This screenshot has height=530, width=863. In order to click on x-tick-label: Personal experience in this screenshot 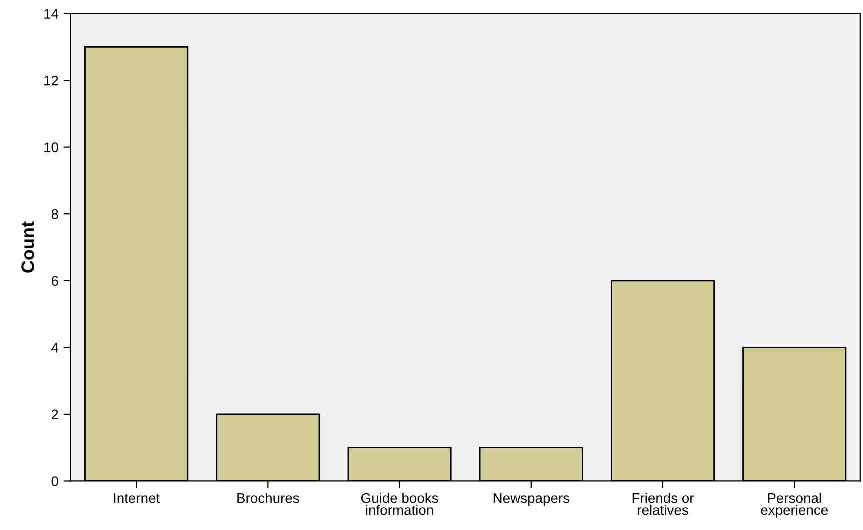, I will do `click(794, 505)`.